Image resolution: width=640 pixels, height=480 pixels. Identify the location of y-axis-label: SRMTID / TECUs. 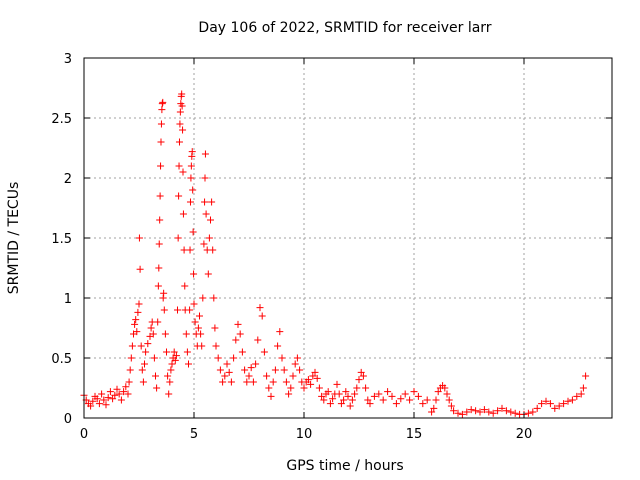
(14, 238).